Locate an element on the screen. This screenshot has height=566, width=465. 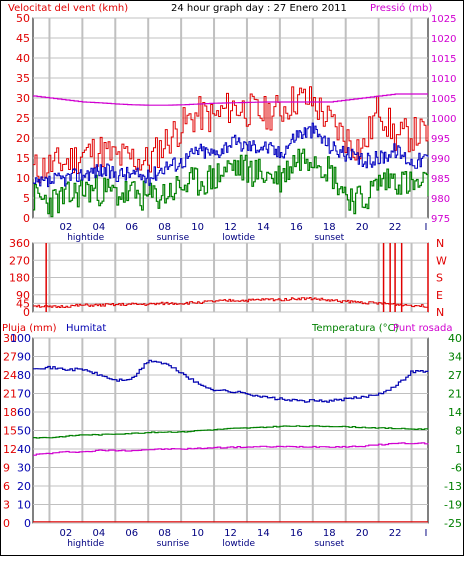
humidity-tick-label: 90 is located at coordinates (24, 357).